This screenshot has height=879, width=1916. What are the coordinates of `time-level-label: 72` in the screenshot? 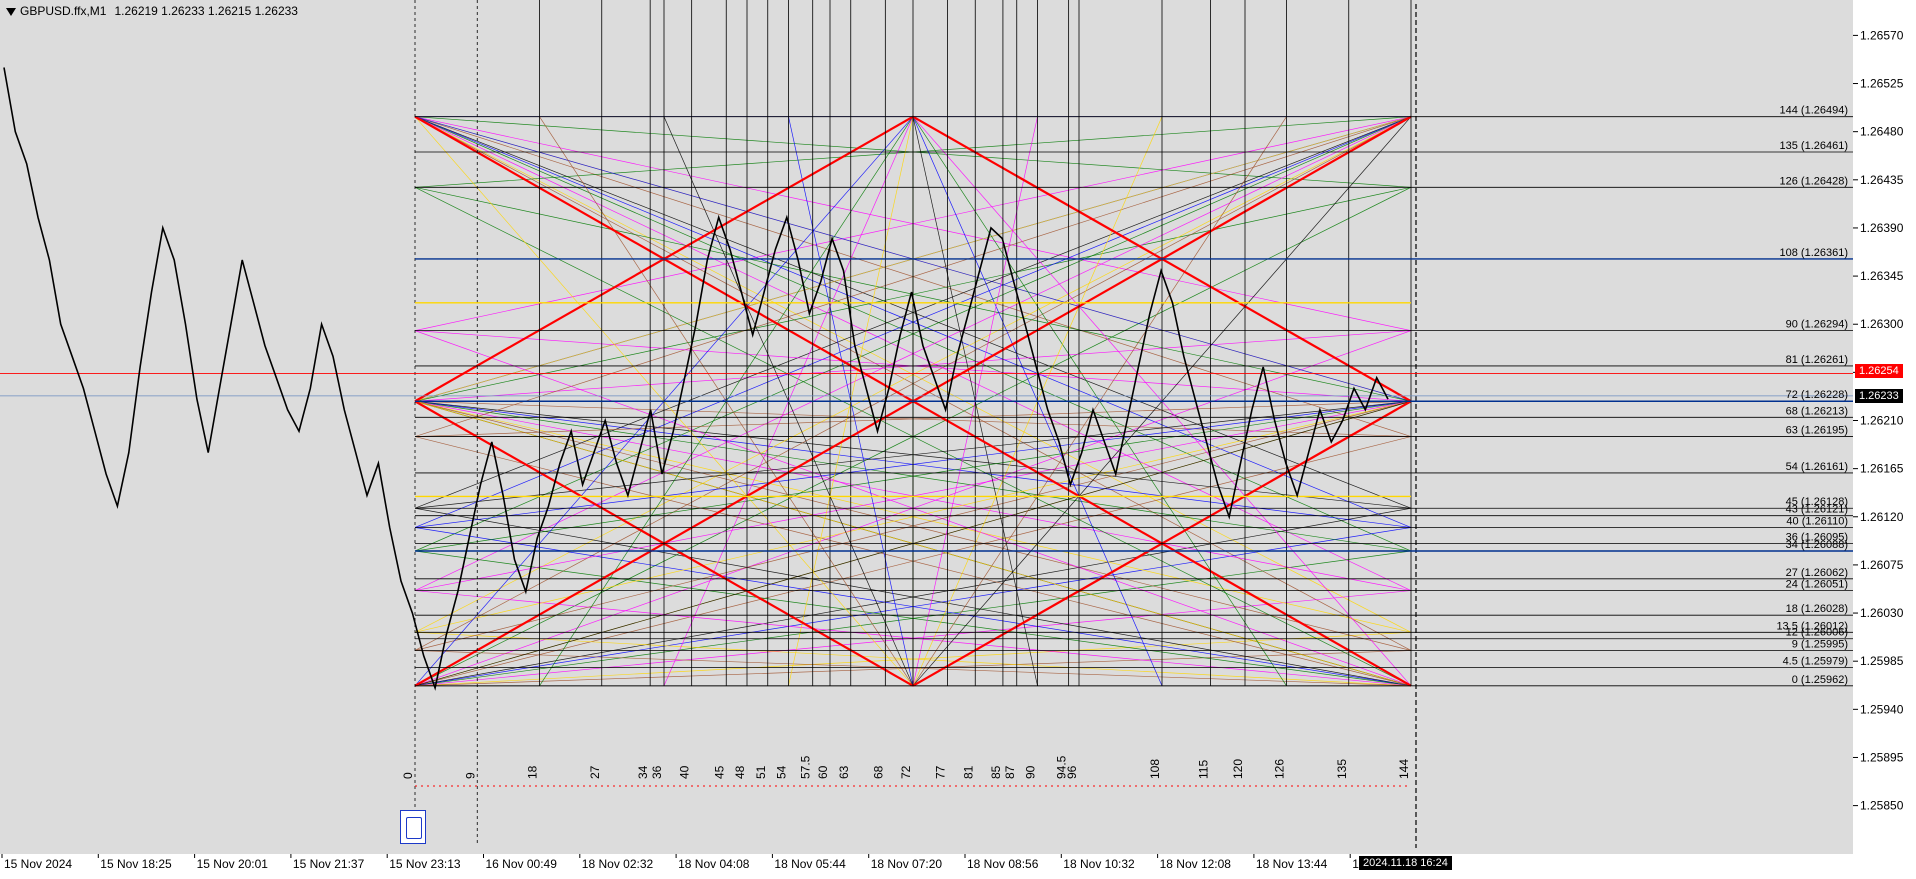 It's located at (906, 772).